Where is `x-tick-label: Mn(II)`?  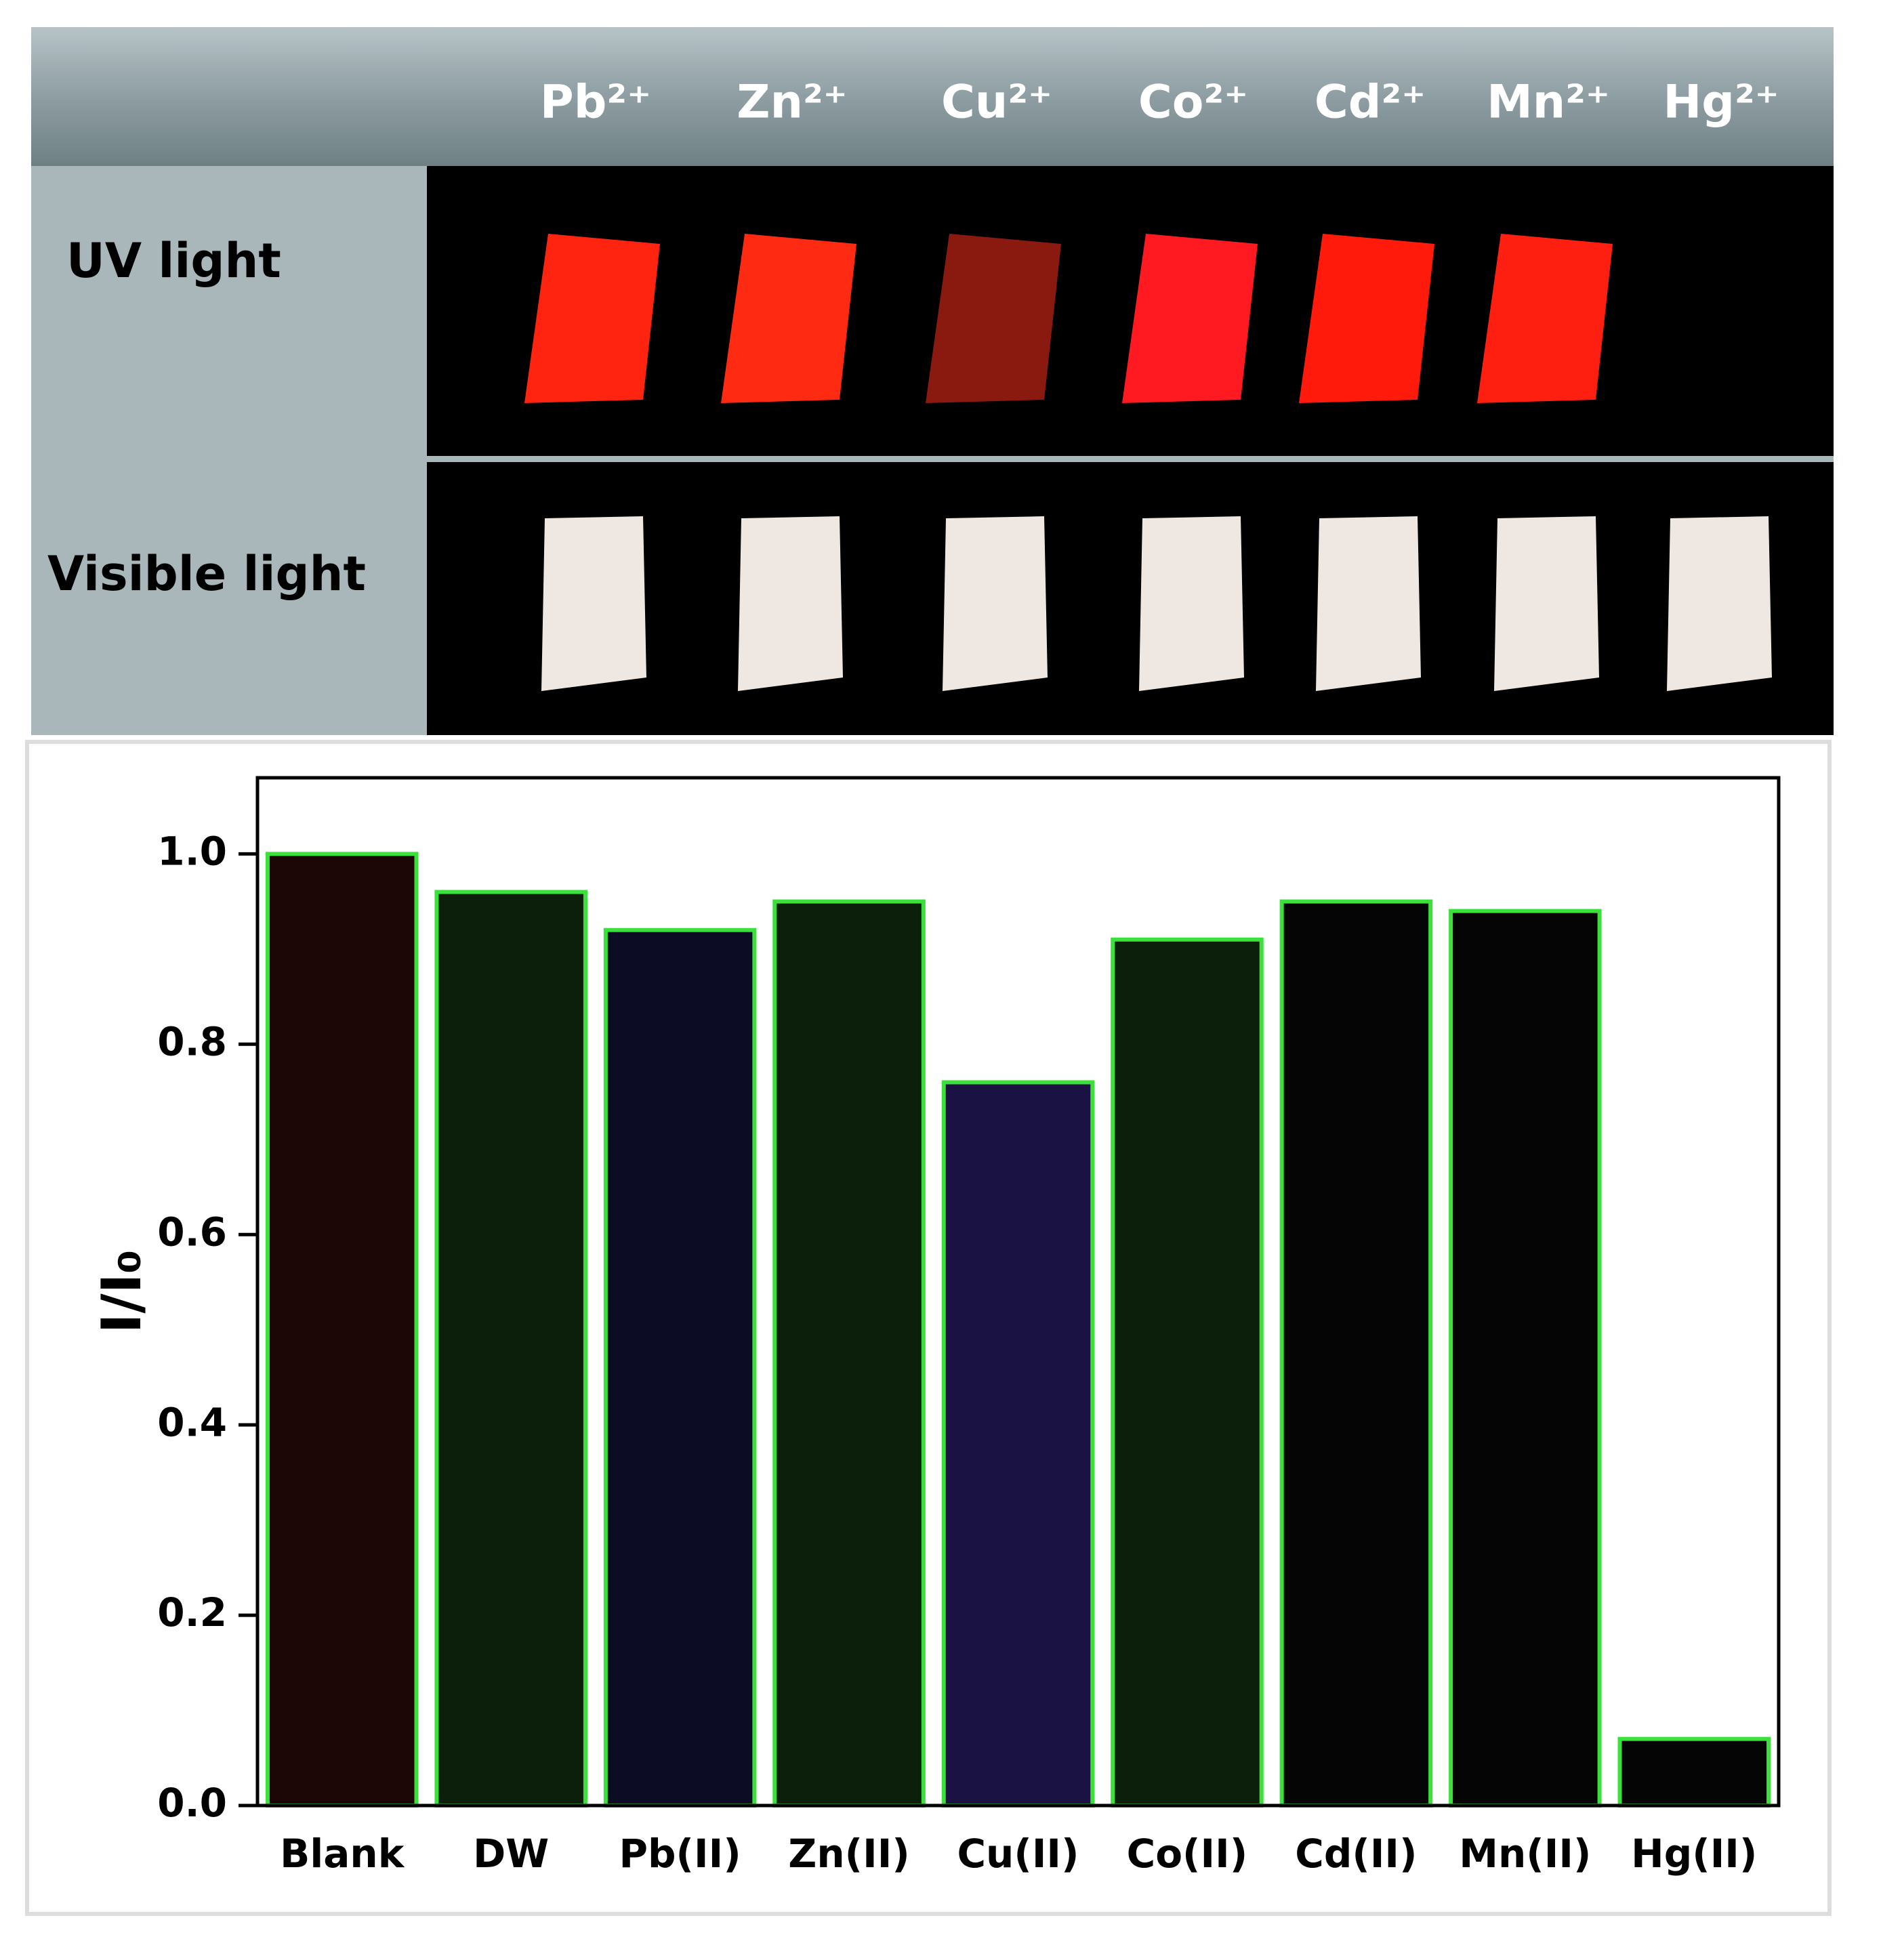
x-tick-label: Mn(II) is located at coordinates (1525, 1854).